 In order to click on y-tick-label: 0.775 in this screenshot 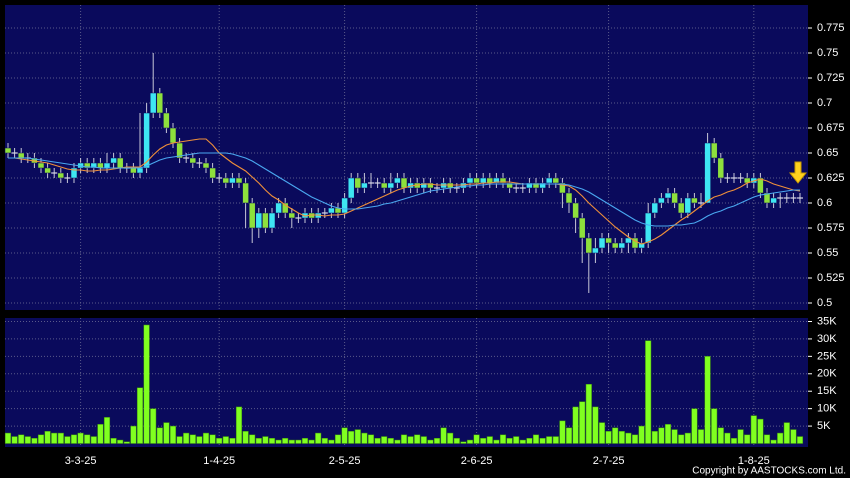, I will do `click(831, 28)`.